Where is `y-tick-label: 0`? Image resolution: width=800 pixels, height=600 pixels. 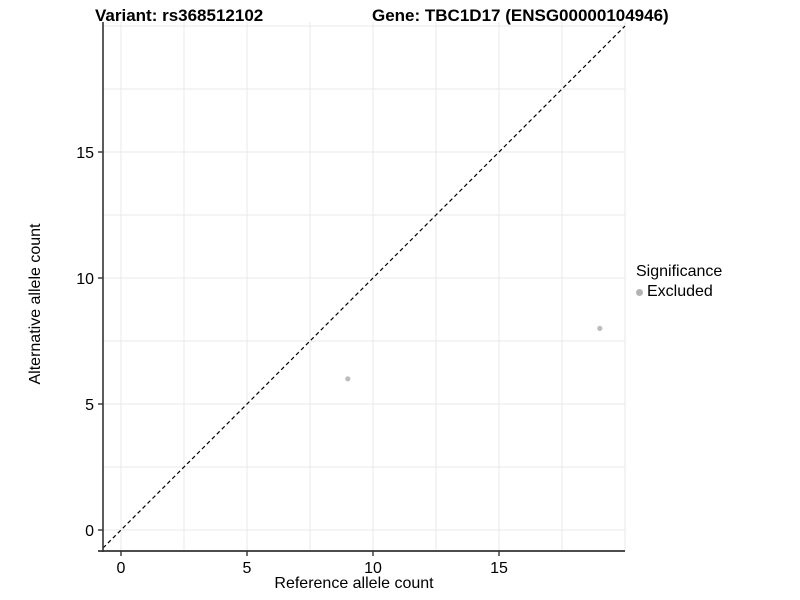
y-tick-label: 0 is located at coordinates (89, 531).